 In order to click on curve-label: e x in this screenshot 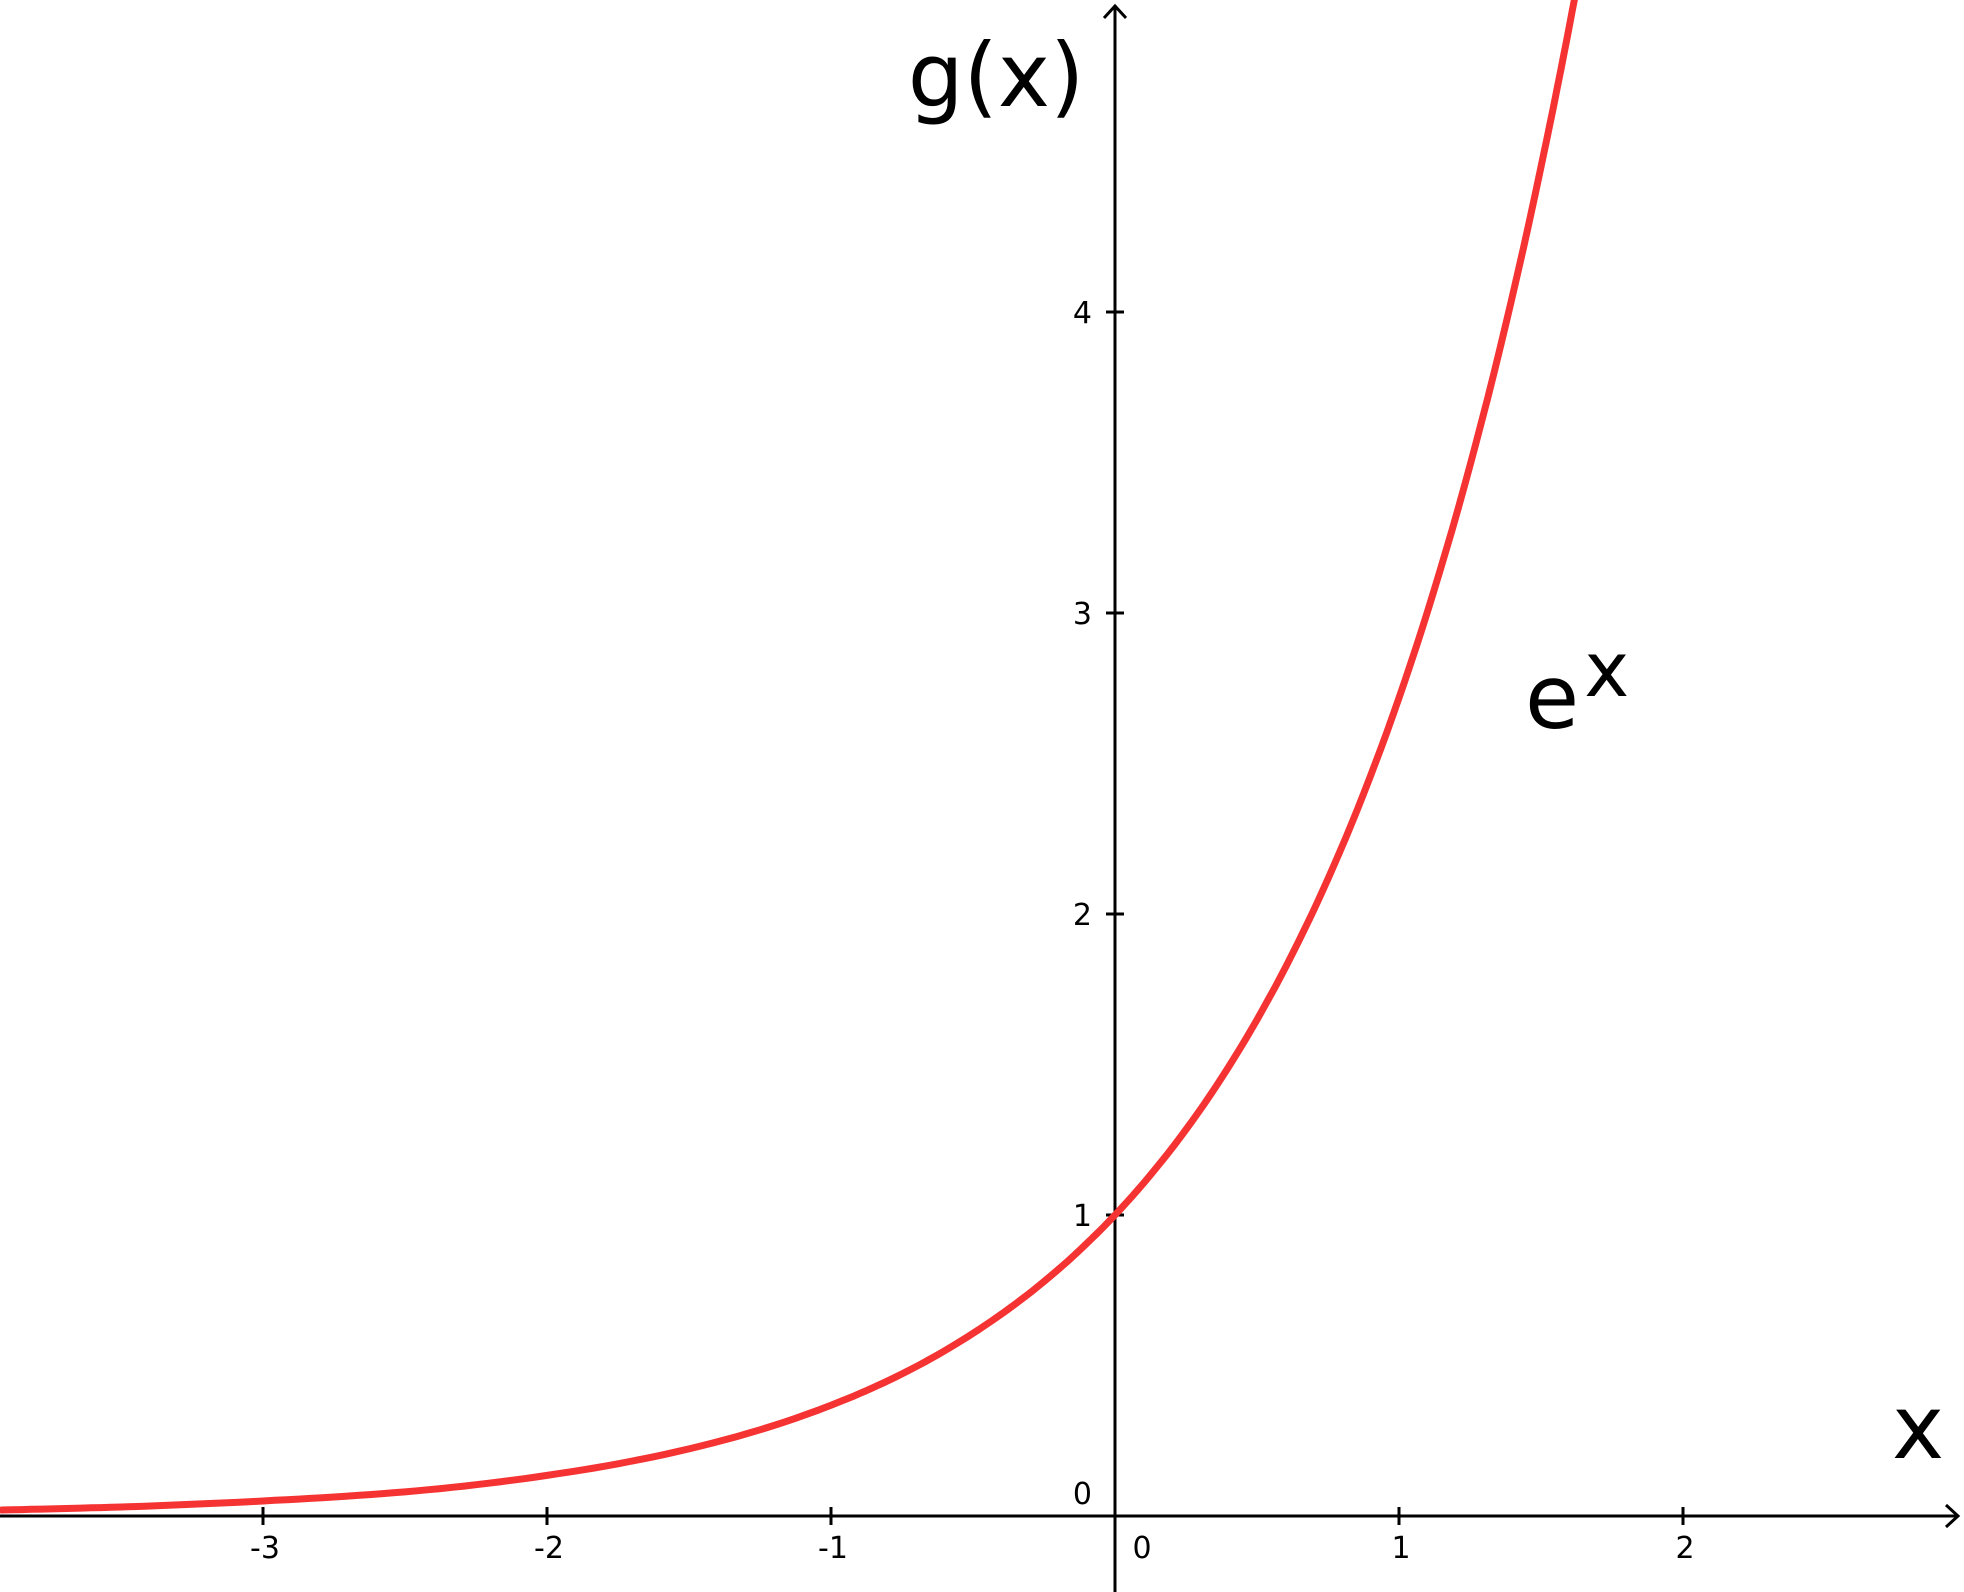, I will do `click(1577, 687)`.